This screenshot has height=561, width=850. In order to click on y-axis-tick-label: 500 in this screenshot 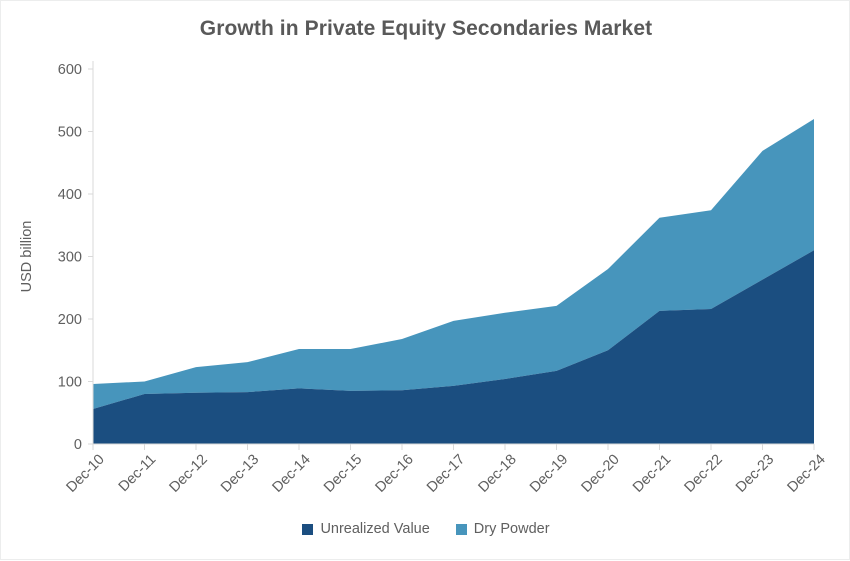, I will do `click(70, 133)`.